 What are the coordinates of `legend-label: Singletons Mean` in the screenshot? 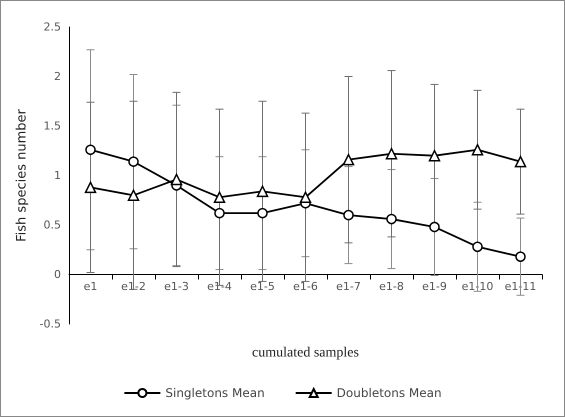 It's located at (215, 393).